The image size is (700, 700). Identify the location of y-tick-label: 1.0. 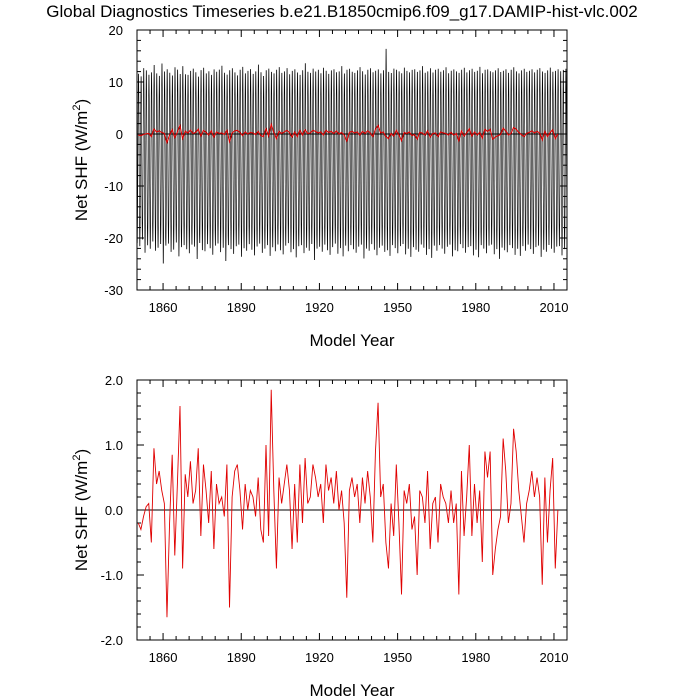
(114, 445).